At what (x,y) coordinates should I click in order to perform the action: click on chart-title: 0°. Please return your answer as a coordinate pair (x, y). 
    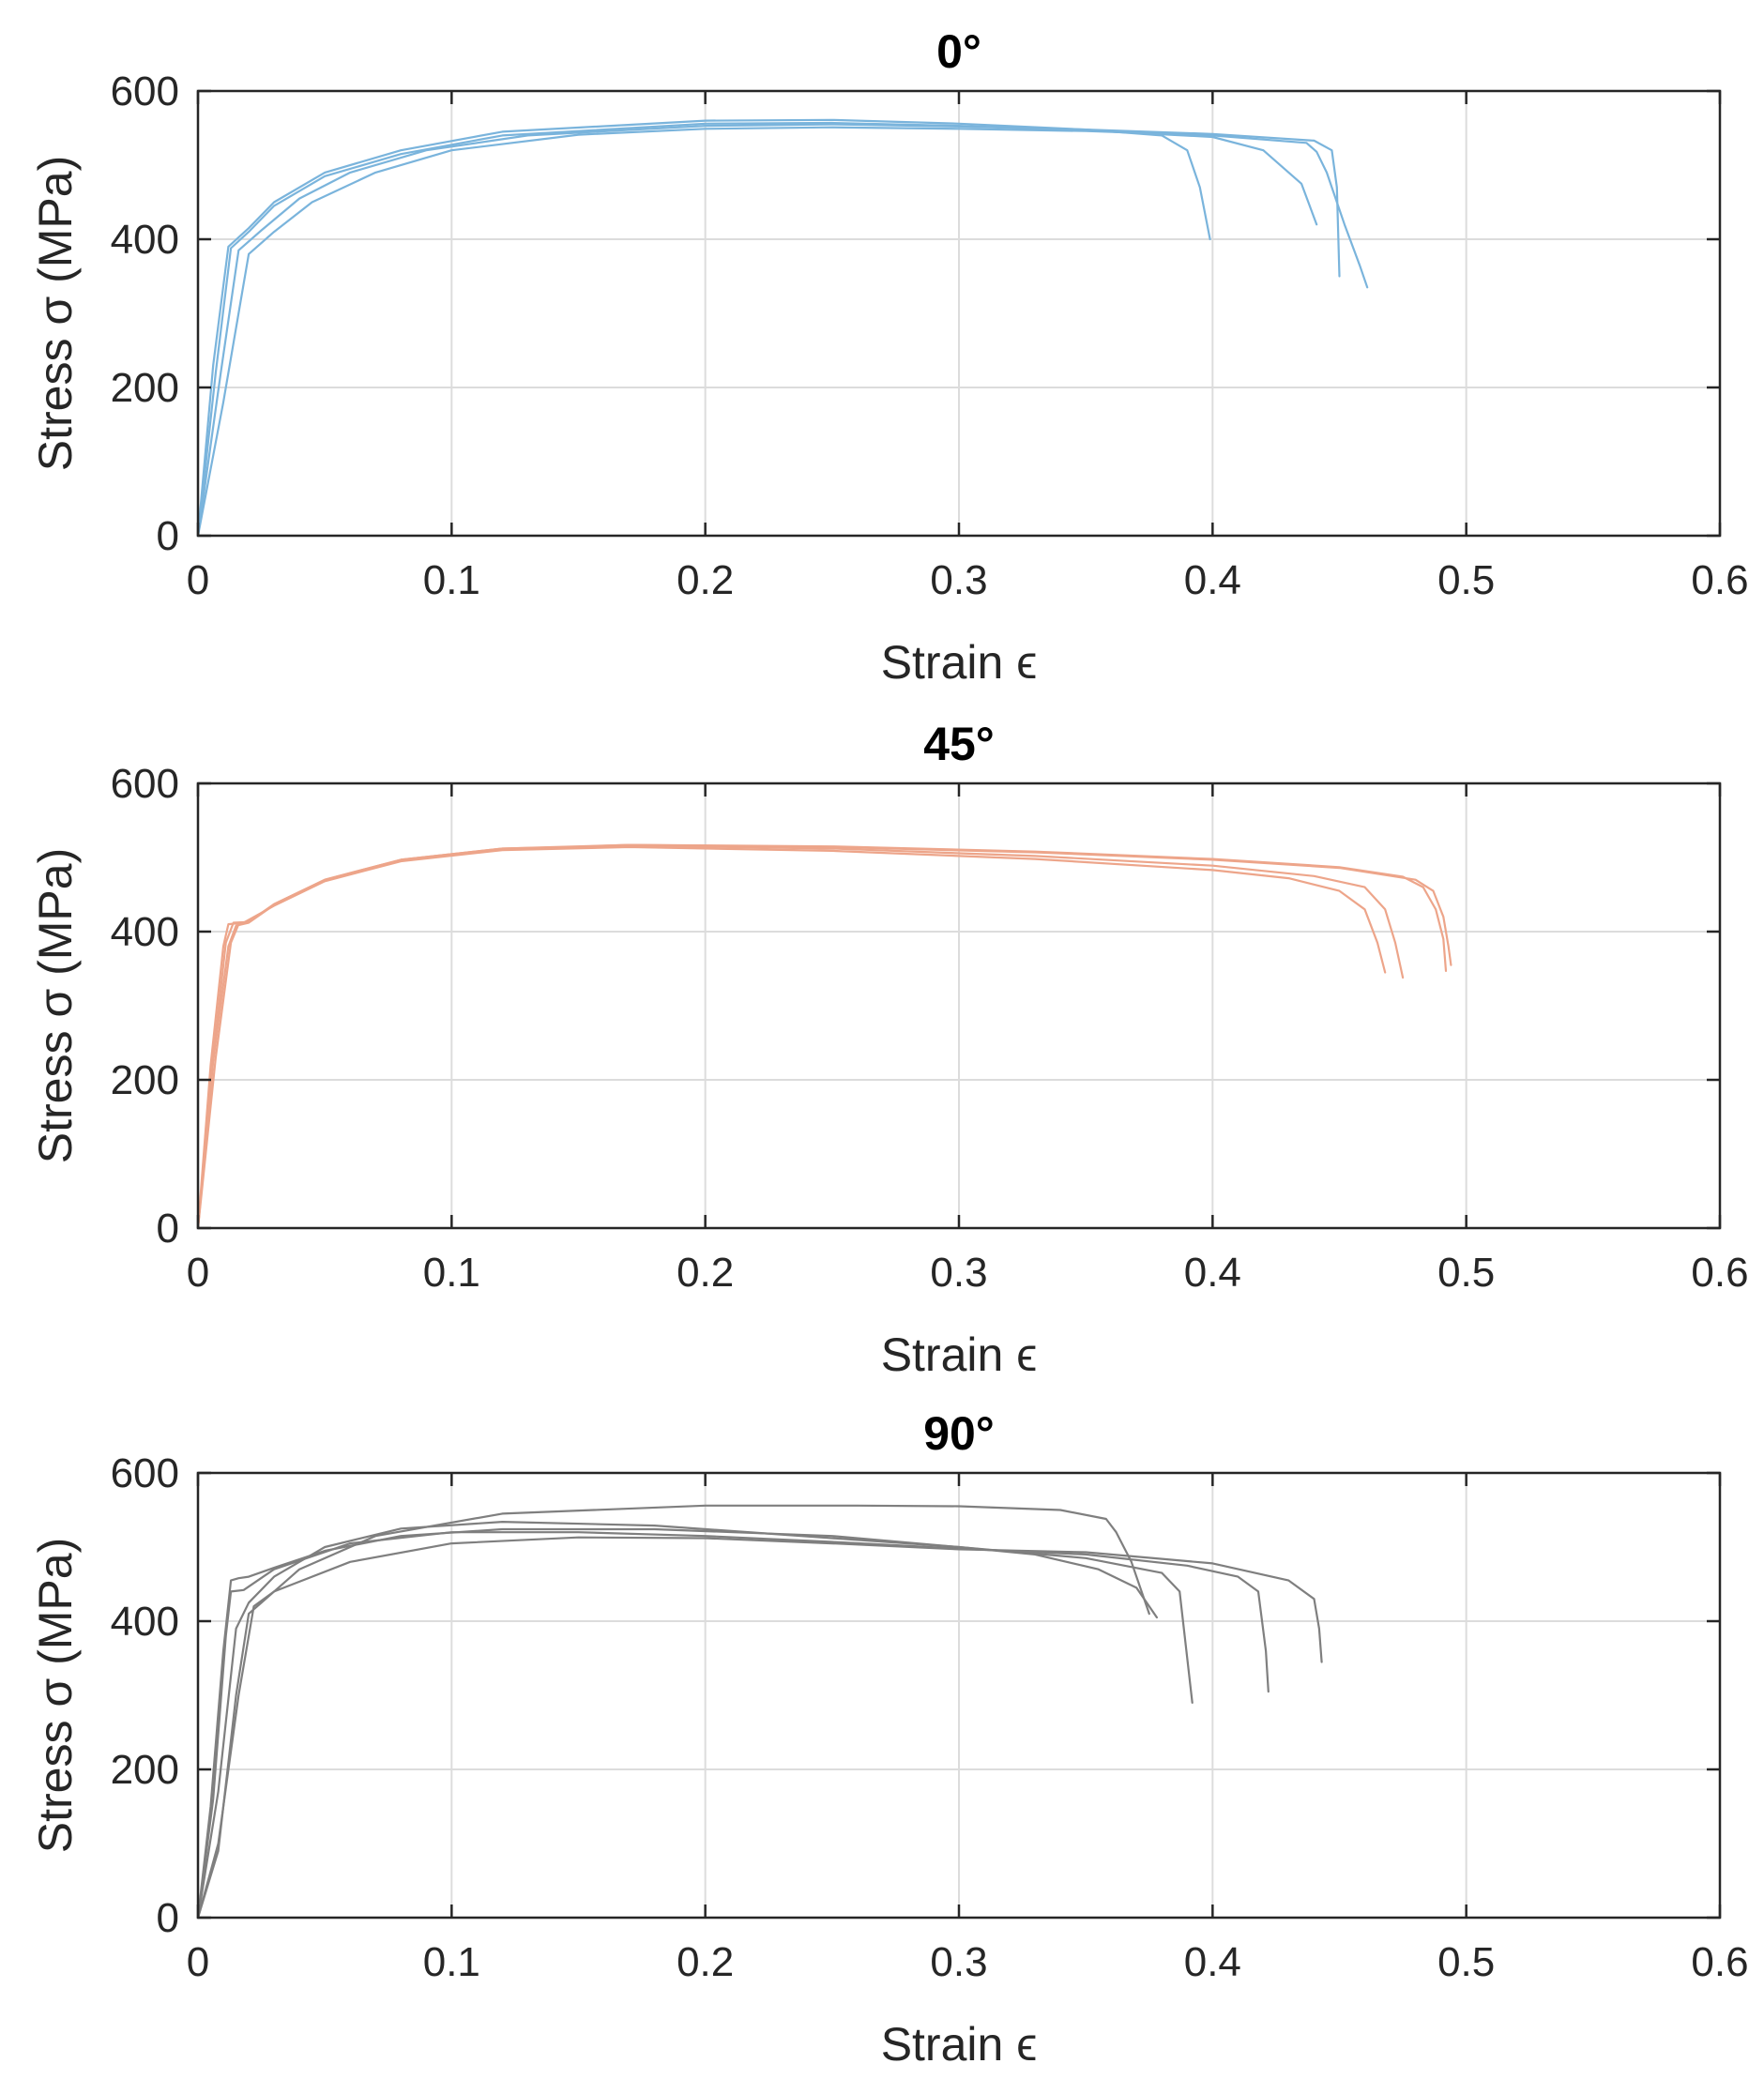
    Looking at the image, I should click on (958, 51).